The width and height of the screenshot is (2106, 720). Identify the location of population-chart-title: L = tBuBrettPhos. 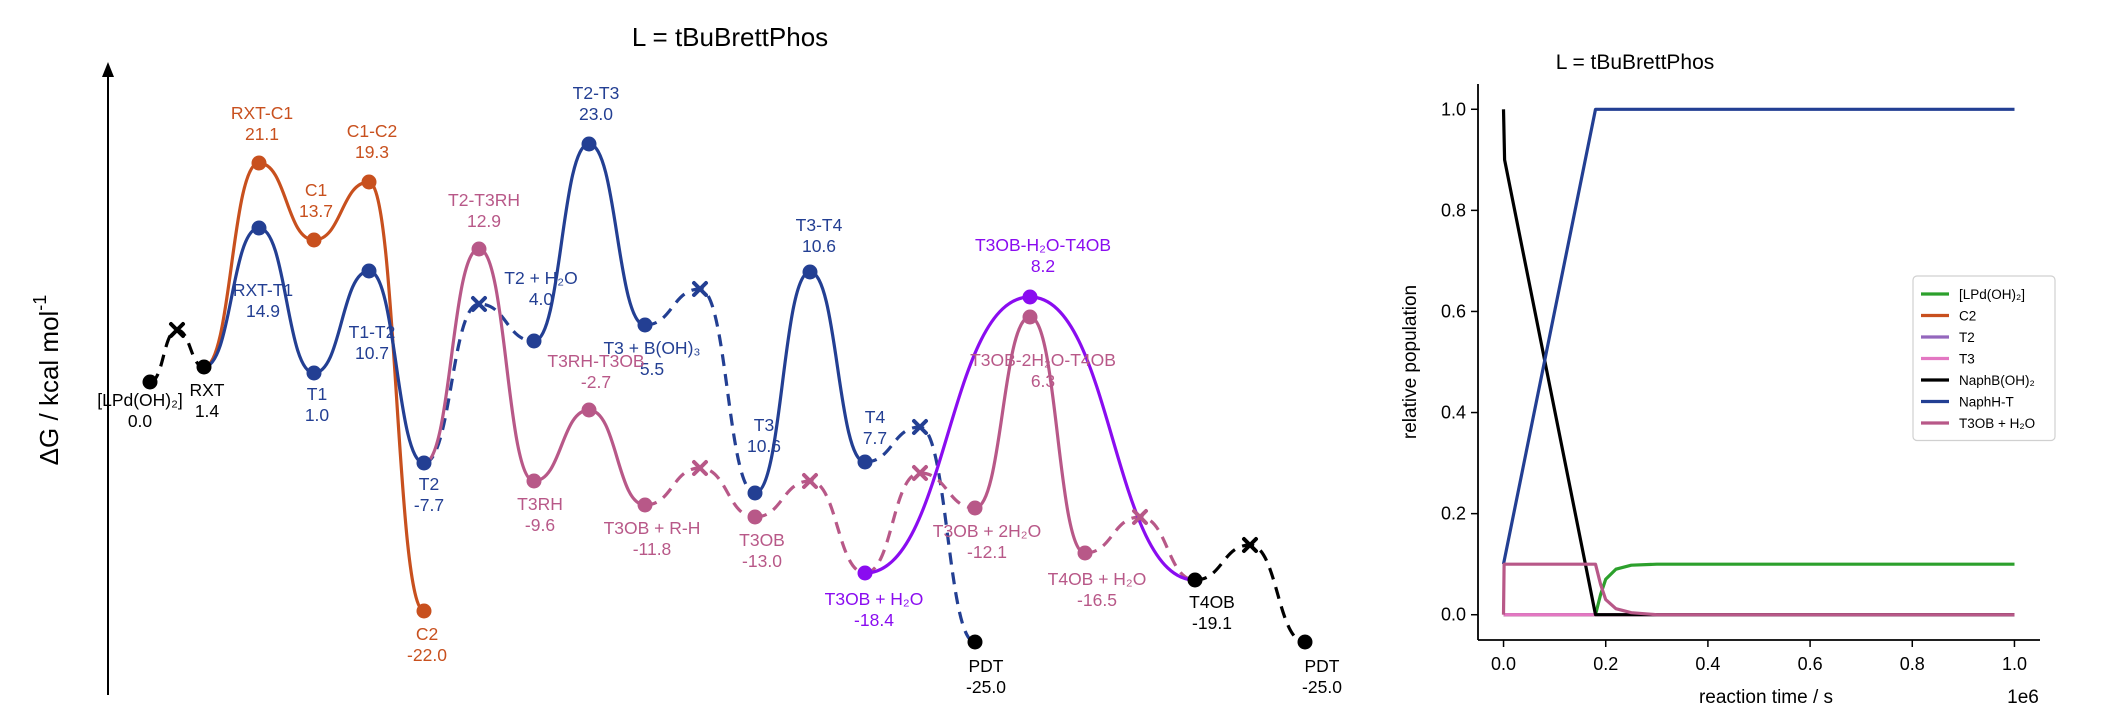
(1635, 62).